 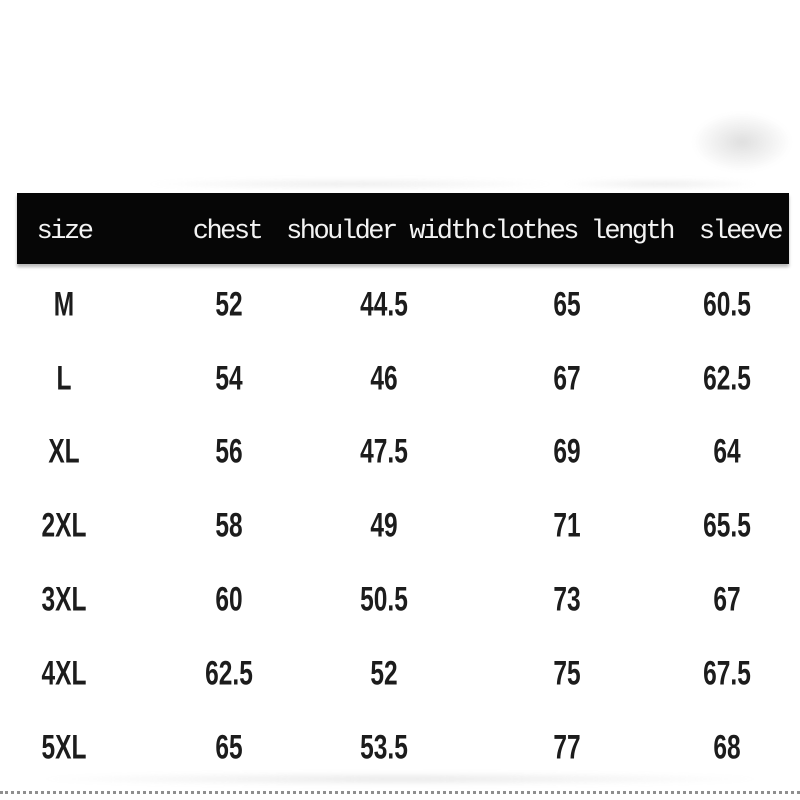 I want to click on table-row: M 52 44.5 65 60.5, so click(x=403, y=305).